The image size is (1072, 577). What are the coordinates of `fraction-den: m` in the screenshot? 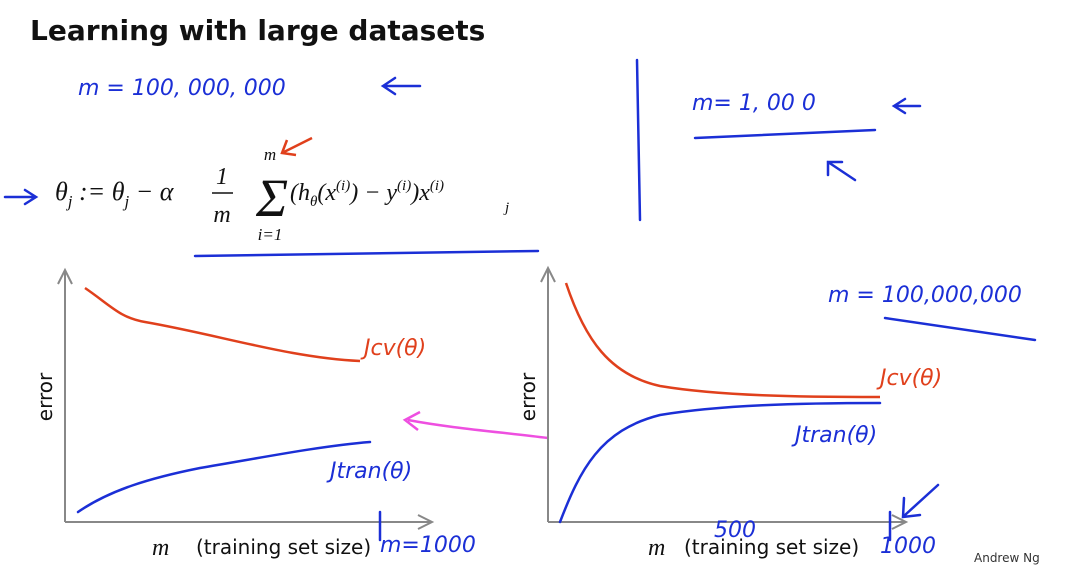 It's located at (221, 215).